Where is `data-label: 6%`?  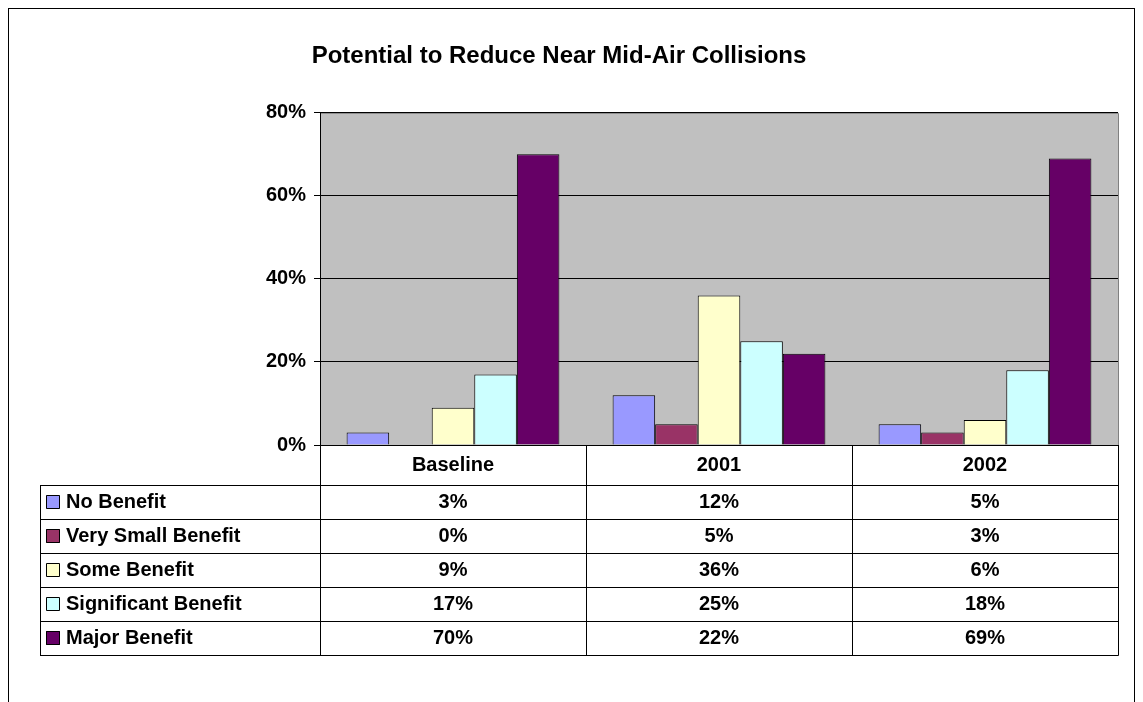 data-label: 6% is located at coordinates (985, 568).